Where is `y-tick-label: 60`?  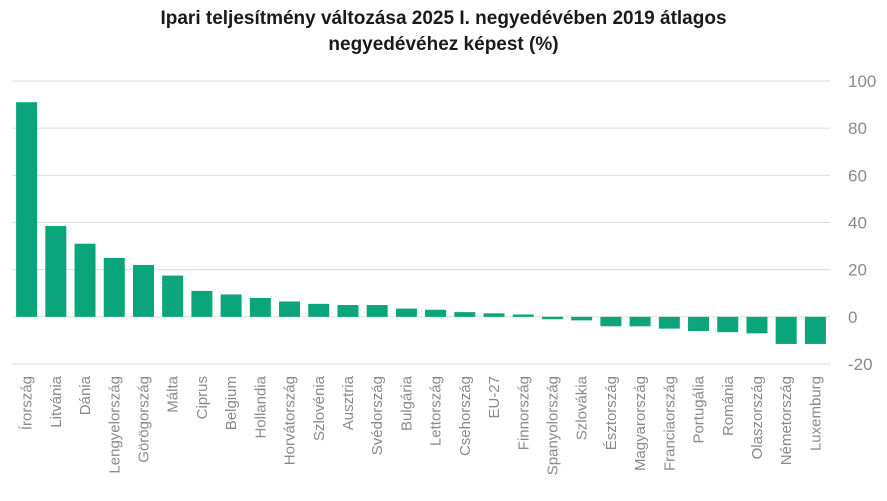
y-tick-label: 60 is located at coordinates (857, 175).